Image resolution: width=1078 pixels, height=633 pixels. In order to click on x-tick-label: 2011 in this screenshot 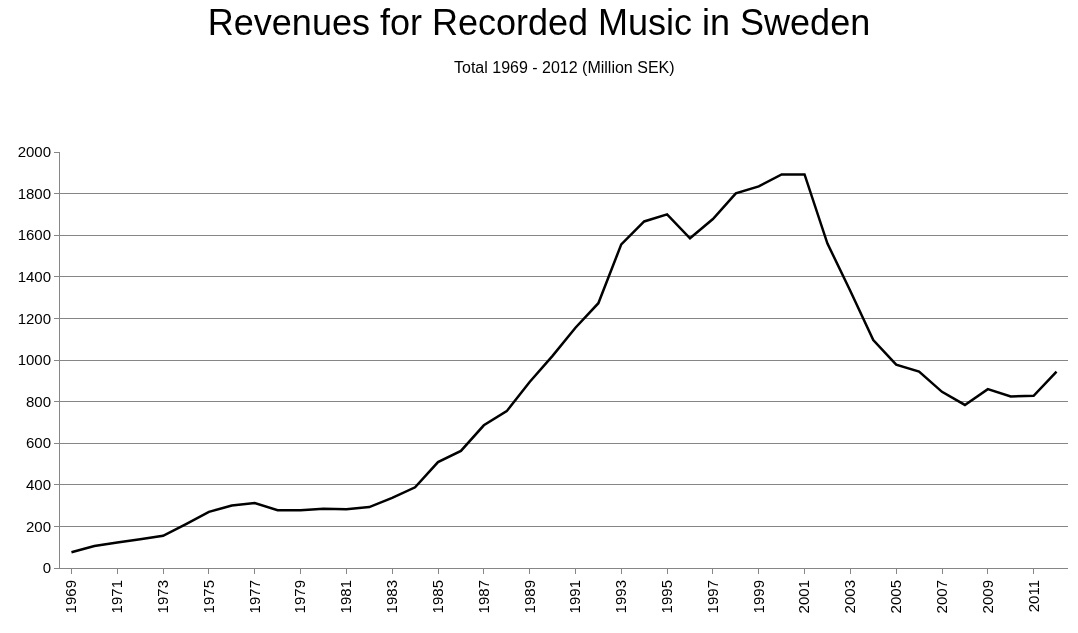, I will do `click(1033, 596)`.